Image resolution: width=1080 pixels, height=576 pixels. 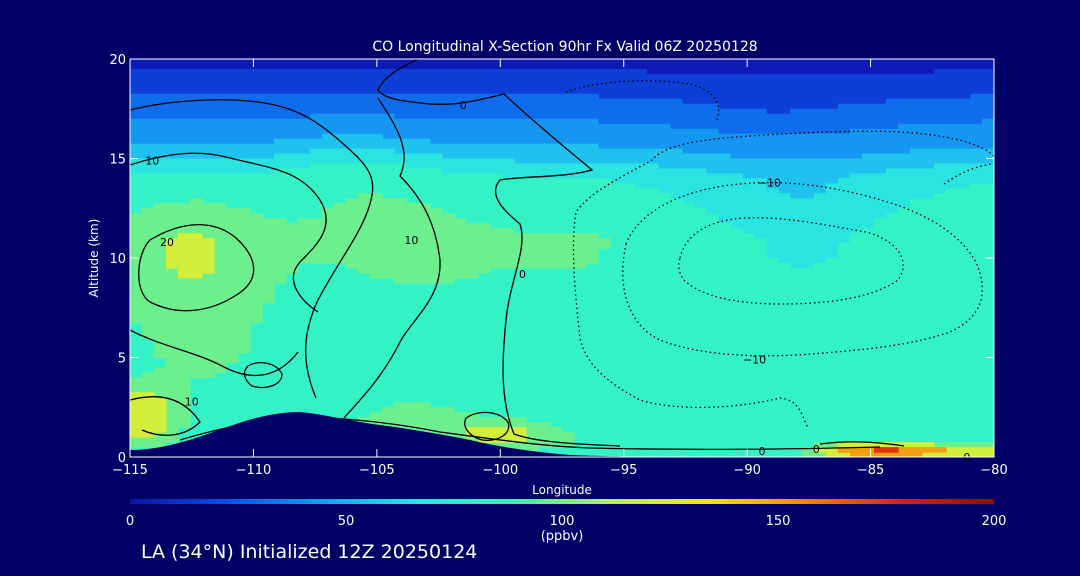 What do you see at coordinates (778, 521) in the screenshot?
I see `colorbar-tick-label: 150` at bounding box center [778, 521].